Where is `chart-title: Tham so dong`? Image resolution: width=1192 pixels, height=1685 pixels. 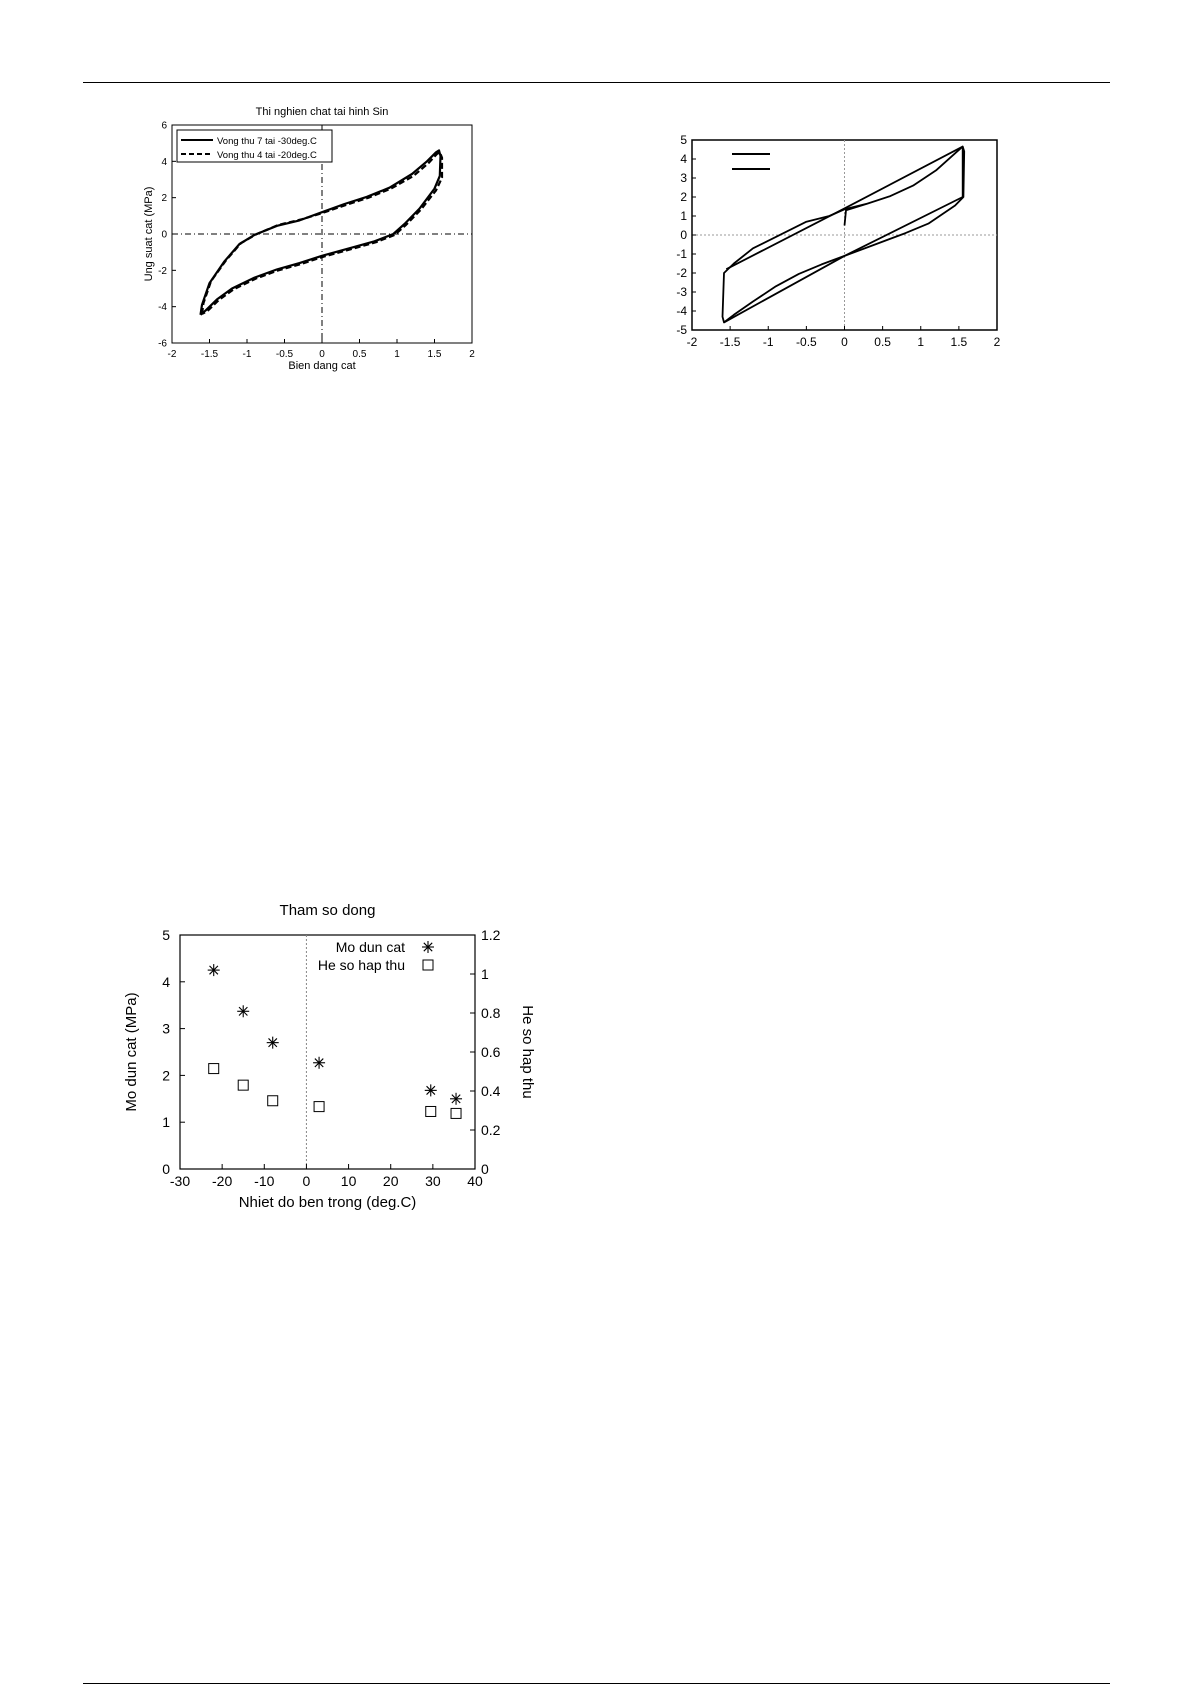 chart-title: Tham so dong is located at coordinates (328, 910).